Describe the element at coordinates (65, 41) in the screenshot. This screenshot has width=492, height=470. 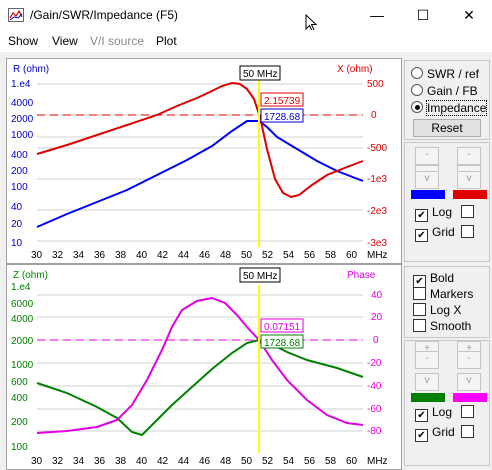
I see `menu-view: View` at that location.